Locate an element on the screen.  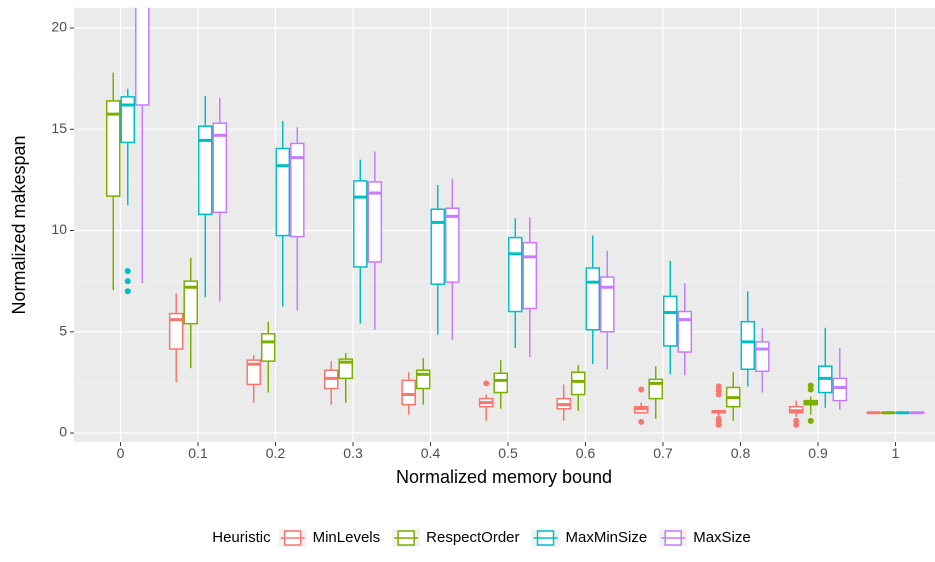
y-tick-label: 20 is located at coordinates (59, 27).